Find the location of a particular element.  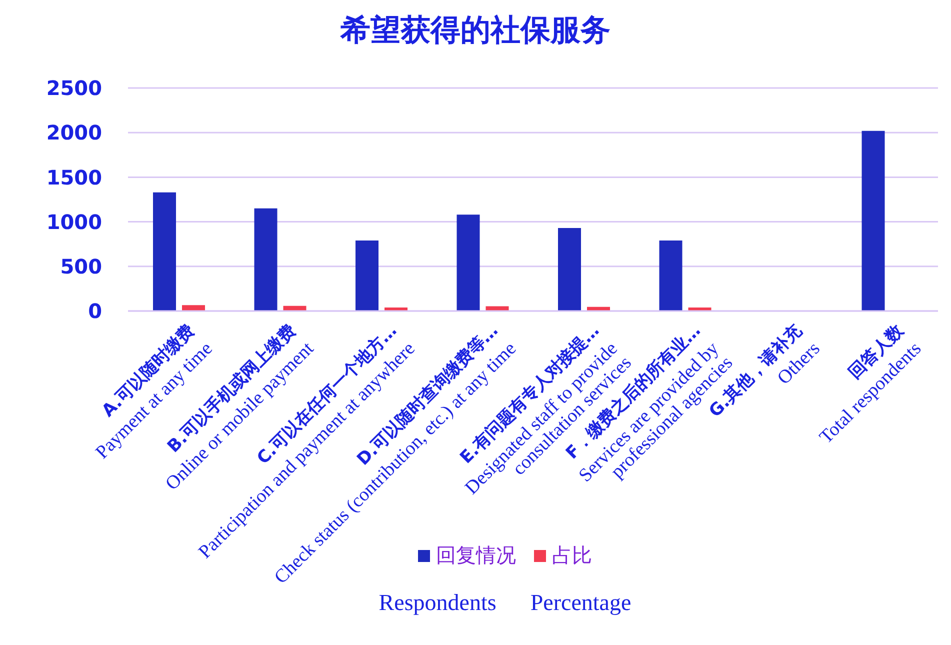

y-tick-label: 1000 is located at coordinates (74, 222).